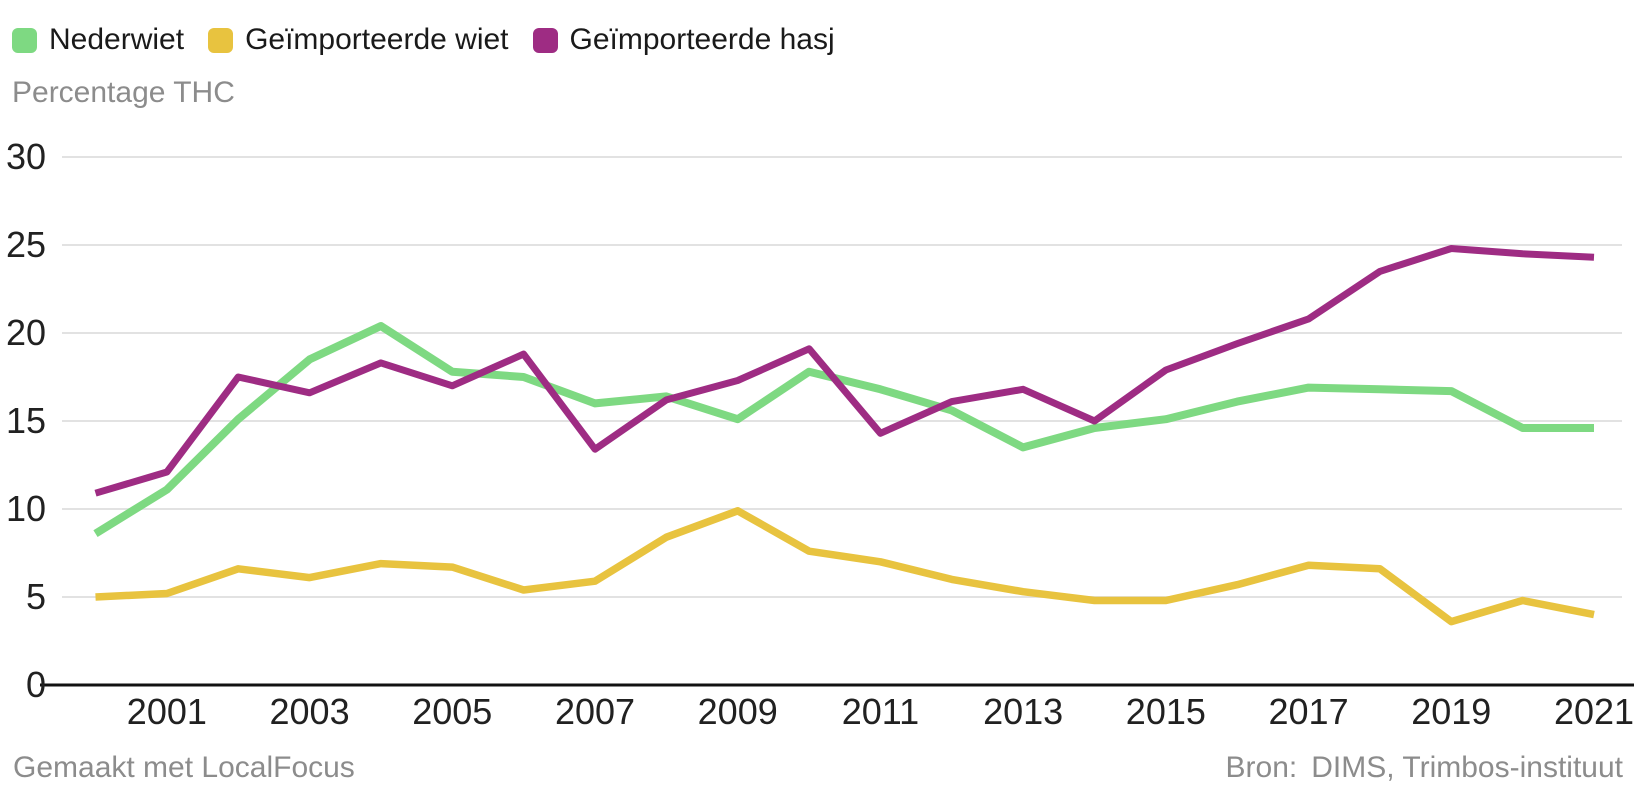 Image resolution: width=1650 pixels, height=810 pixels. What do you see at coordinates (595, 711) in the screenshot?
I see `x-tick-label: 2007` at bounding box center [595, 711].